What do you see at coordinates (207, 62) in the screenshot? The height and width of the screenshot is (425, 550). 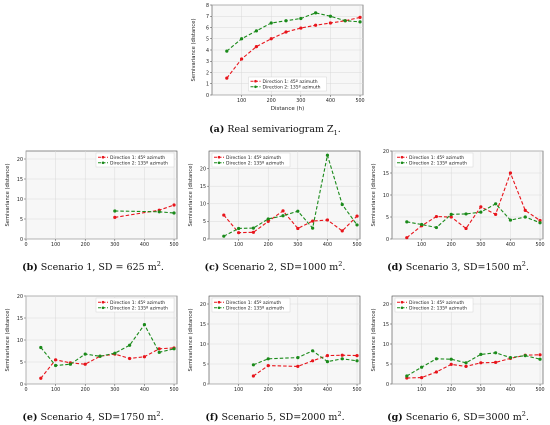 I see `y-tick-label: 3` at bounding box center [207, 62].